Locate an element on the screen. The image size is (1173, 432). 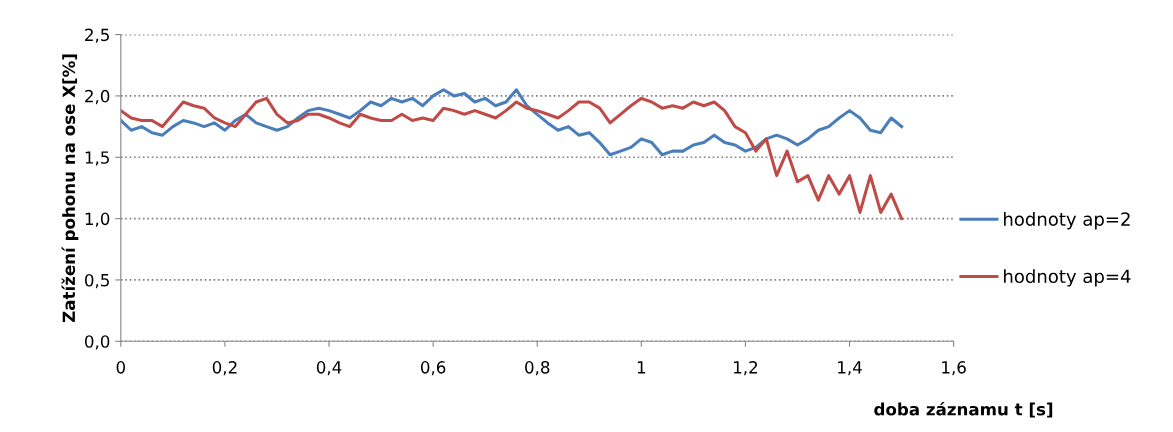
y-tick-label: 0,5 is located at coordinates (97, 281).